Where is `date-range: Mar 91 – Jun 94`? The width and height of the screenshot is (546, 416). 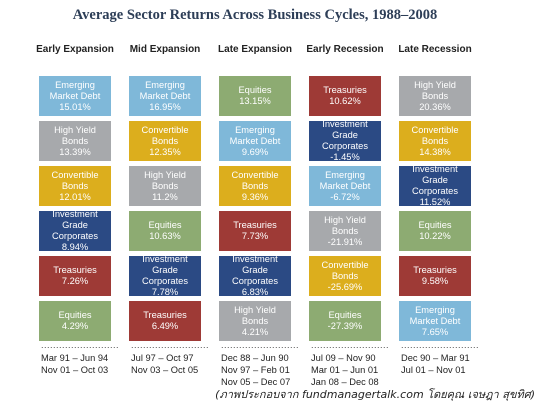 date-range: Mar 91 – Jun 94 is located at coordinates (75, 358).